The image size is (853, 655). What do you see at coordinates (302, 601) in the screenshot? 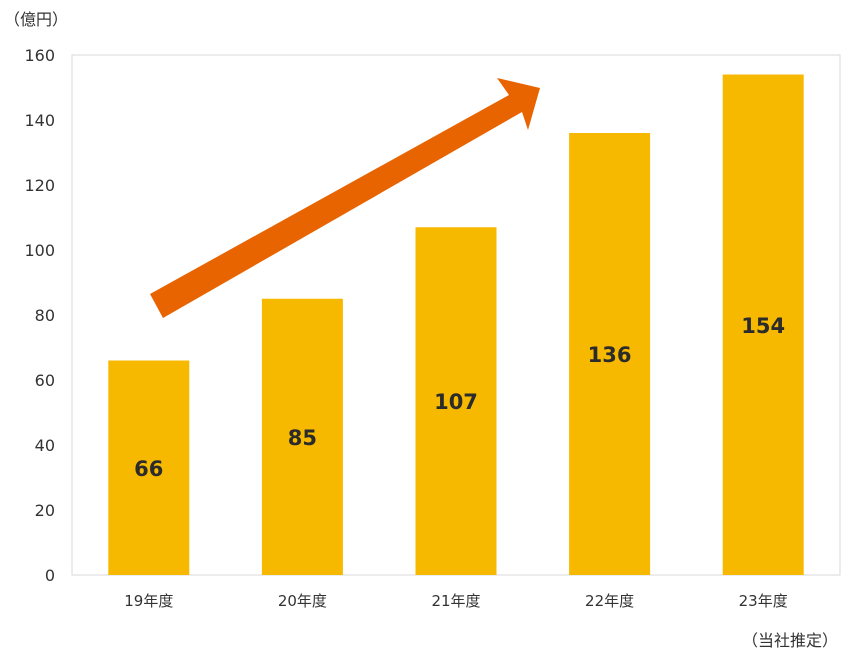
I see `x-tick-label: 20年度` at bounding box center [302, 601].